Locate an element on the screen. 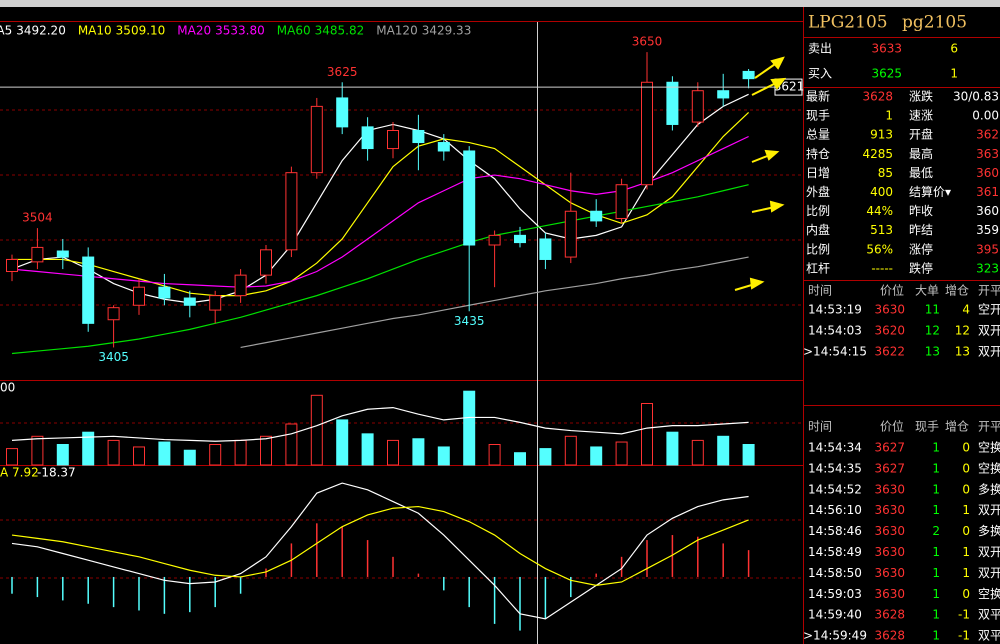 This screenshot has height=644, width=1000. stat-label: 现手 is located at coordinates (818, 116).